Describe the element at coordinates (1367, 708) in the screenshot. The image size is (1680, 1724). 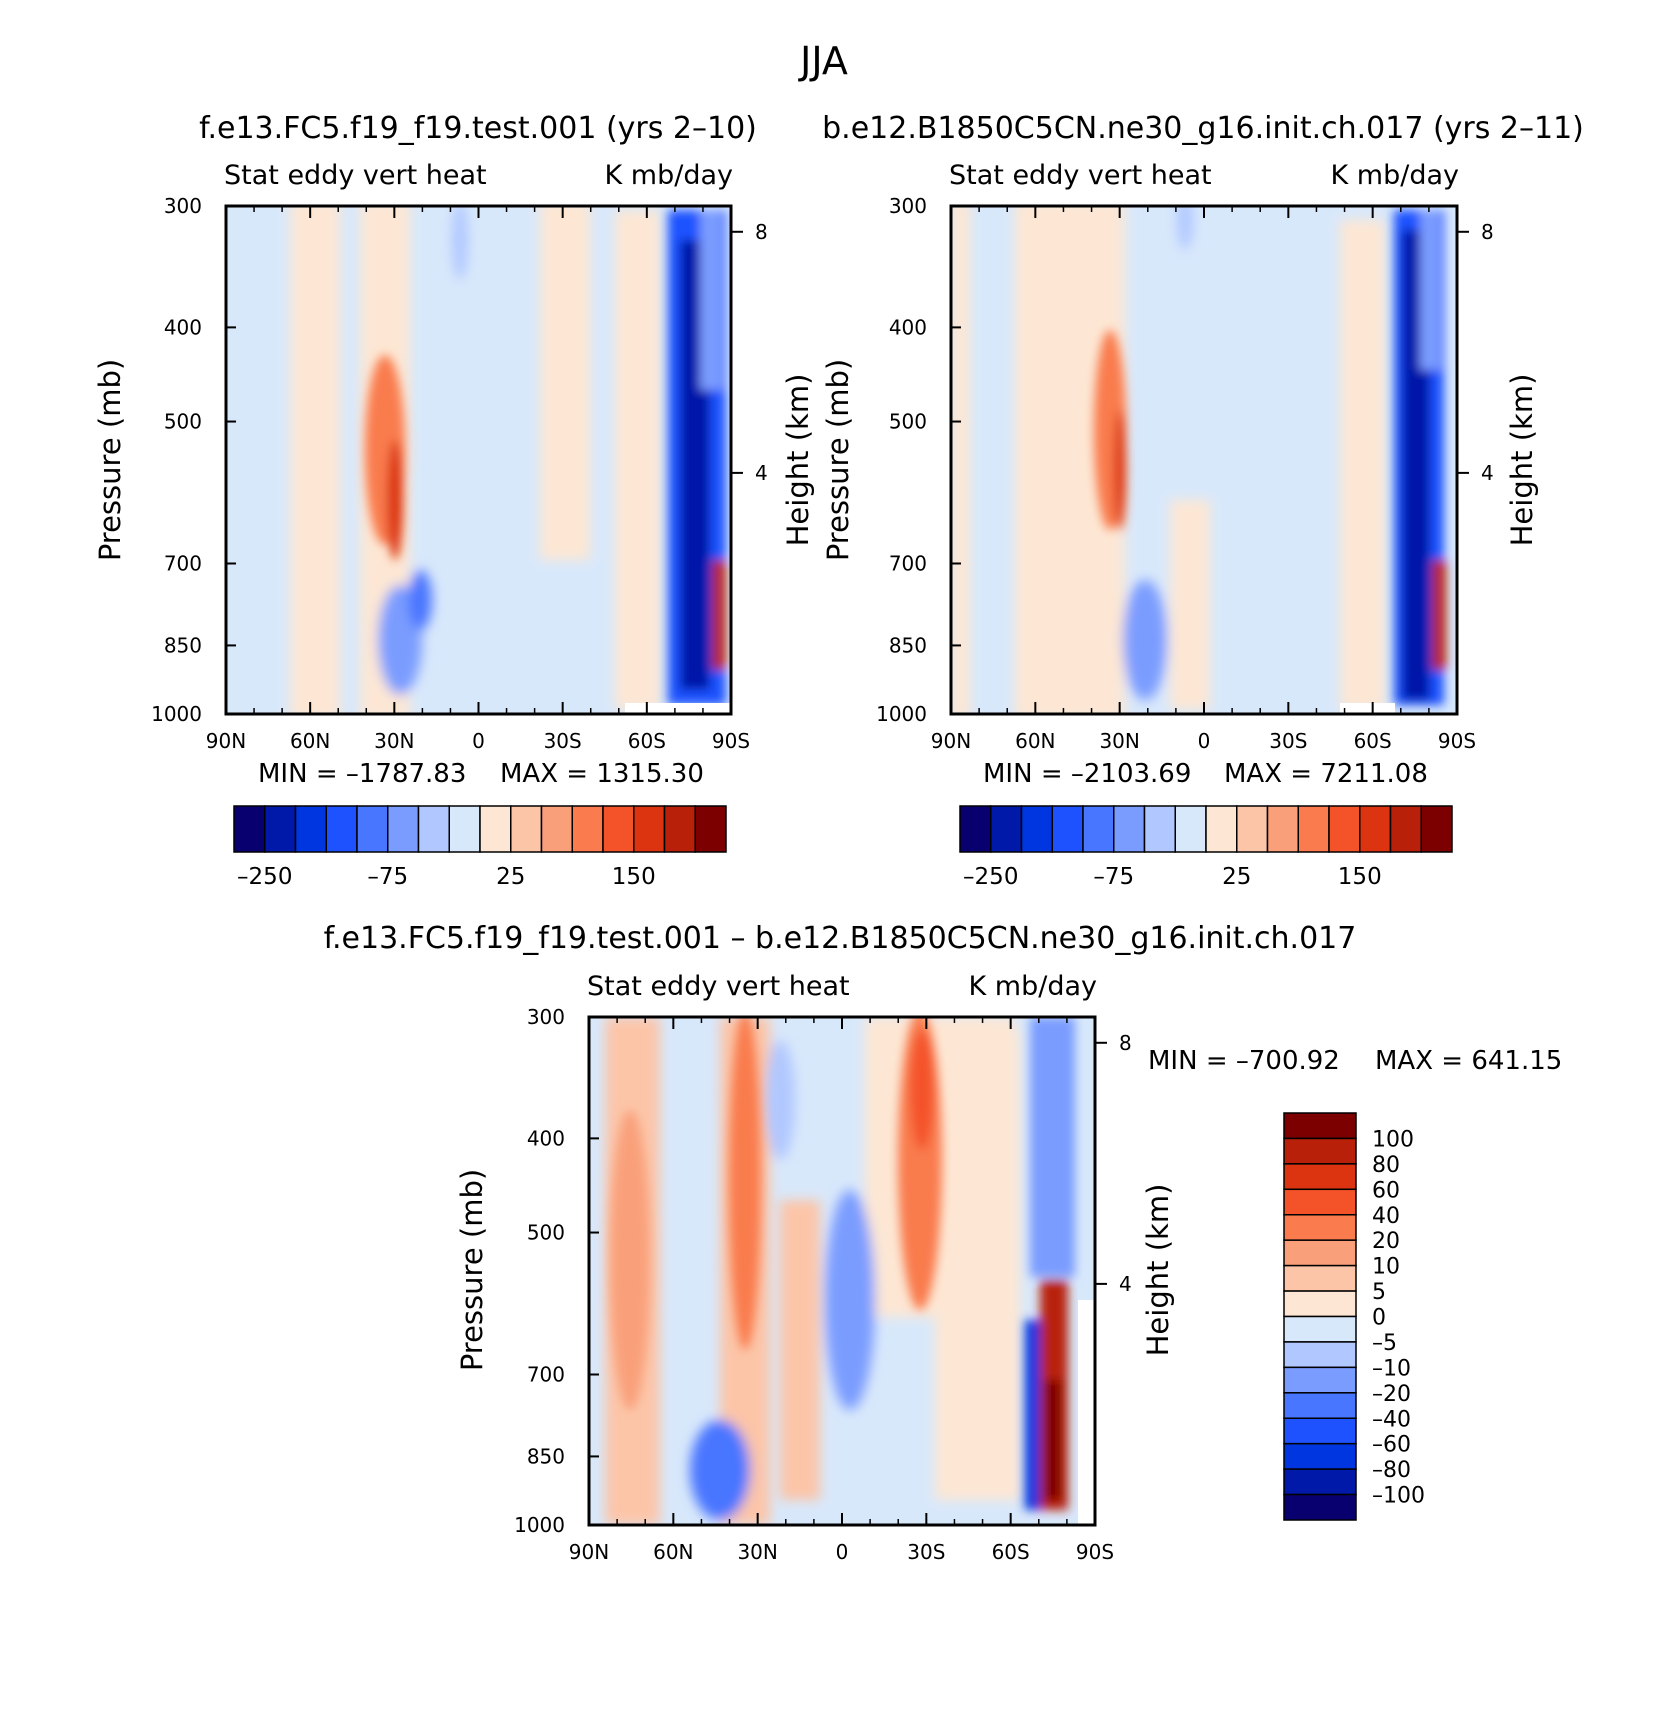
I see `panel-b-missing-data` at that location.